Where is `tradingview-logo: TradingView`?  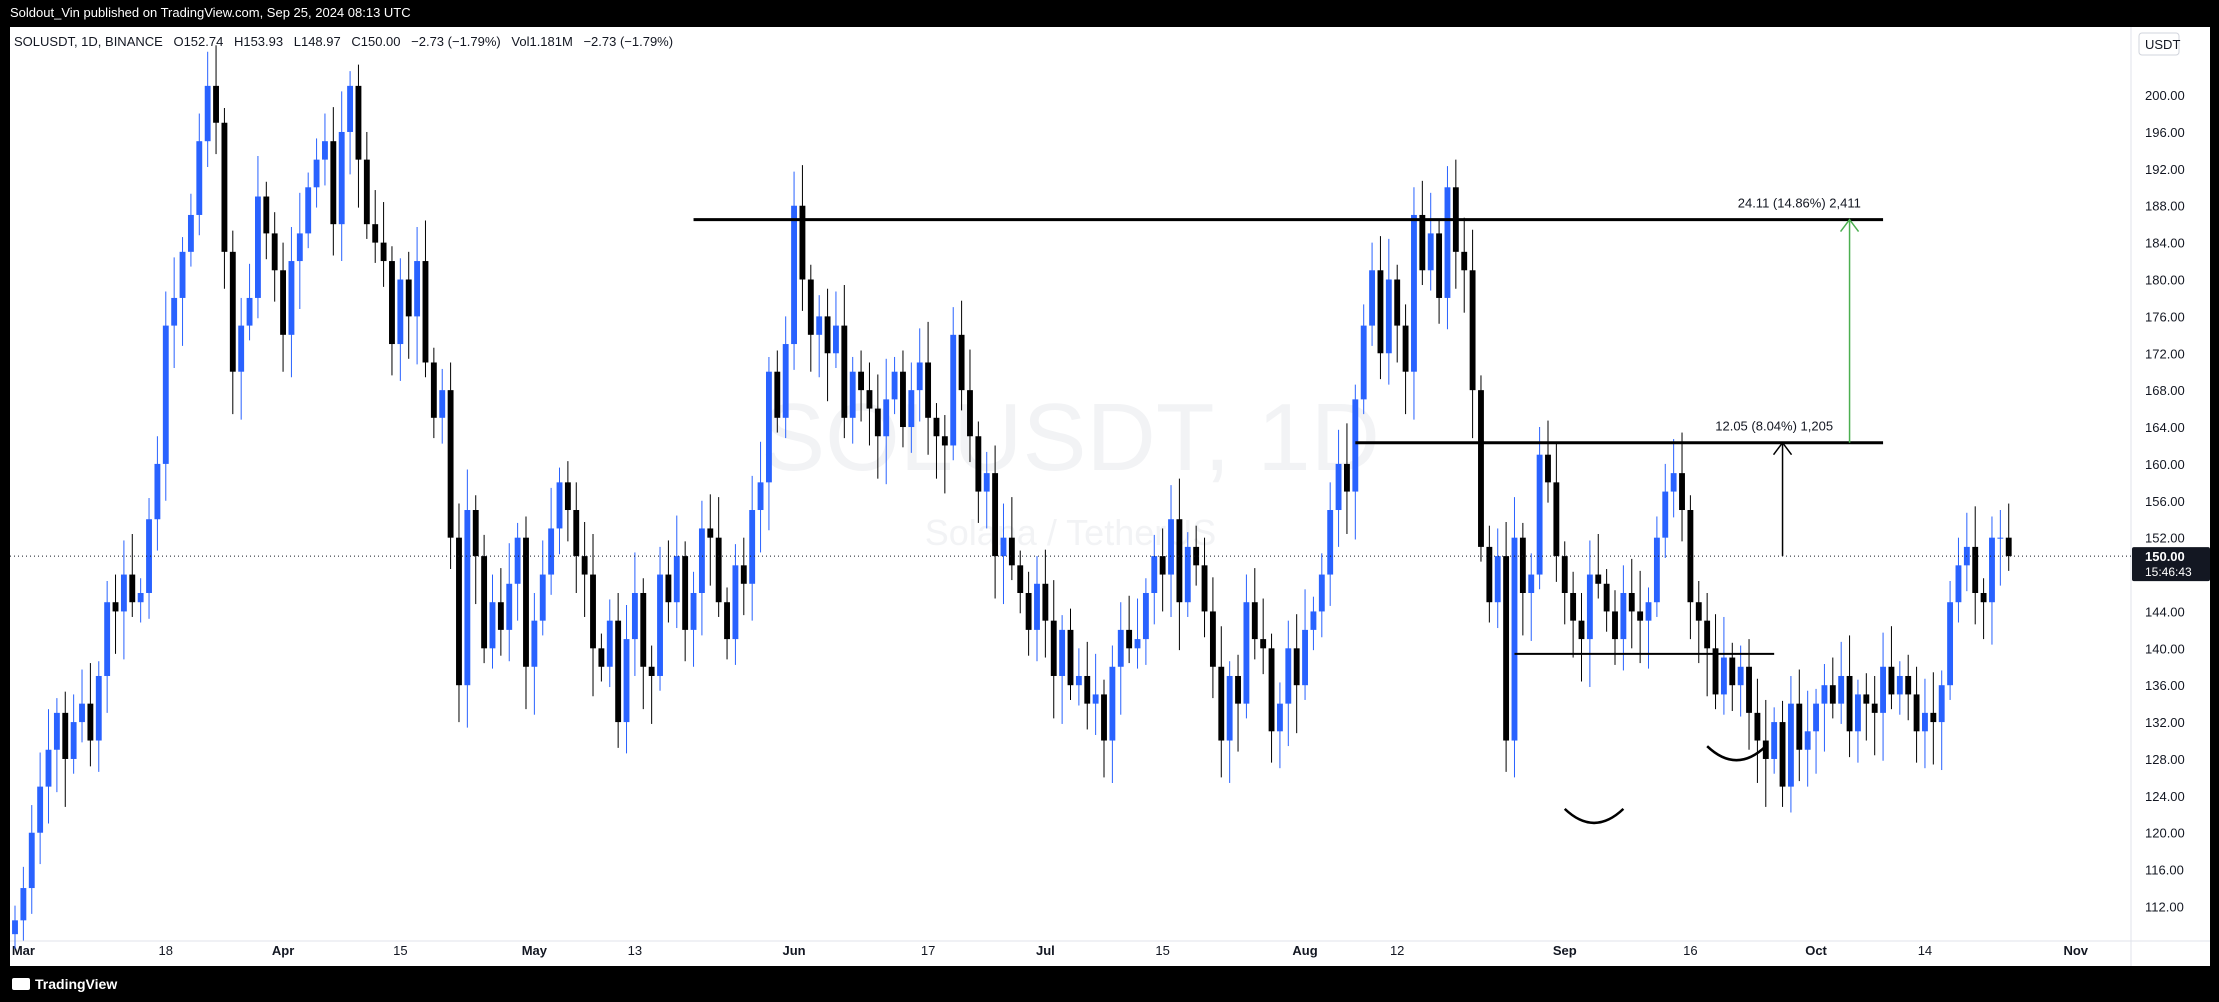 tradingview-logo: TradingView is located at coordinates (64, 984).